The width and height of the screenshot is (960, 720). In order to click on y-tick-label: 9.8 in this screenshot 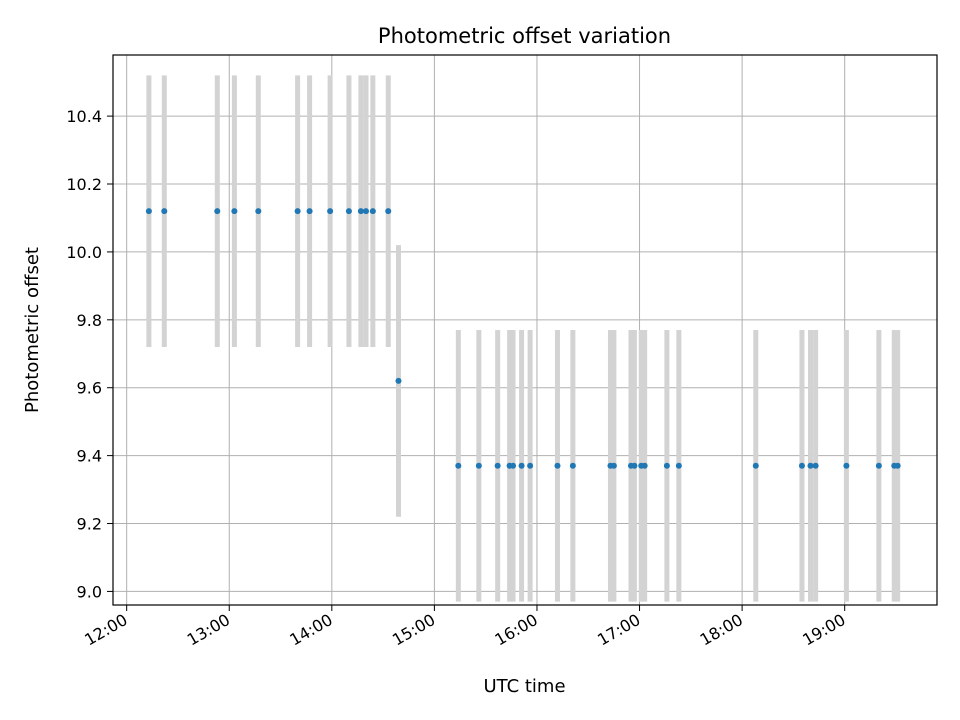, I will do `click(89, 320)`.